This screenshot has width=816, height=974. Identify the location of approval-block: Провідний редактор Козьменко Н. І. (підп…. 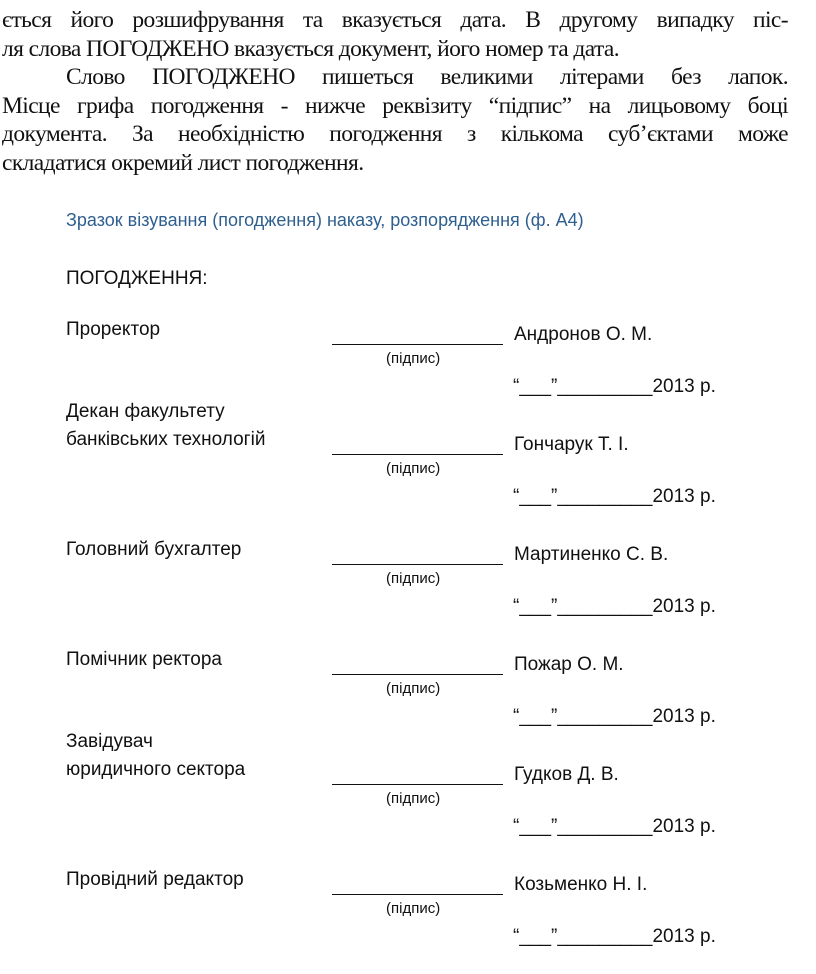
(408, 921).